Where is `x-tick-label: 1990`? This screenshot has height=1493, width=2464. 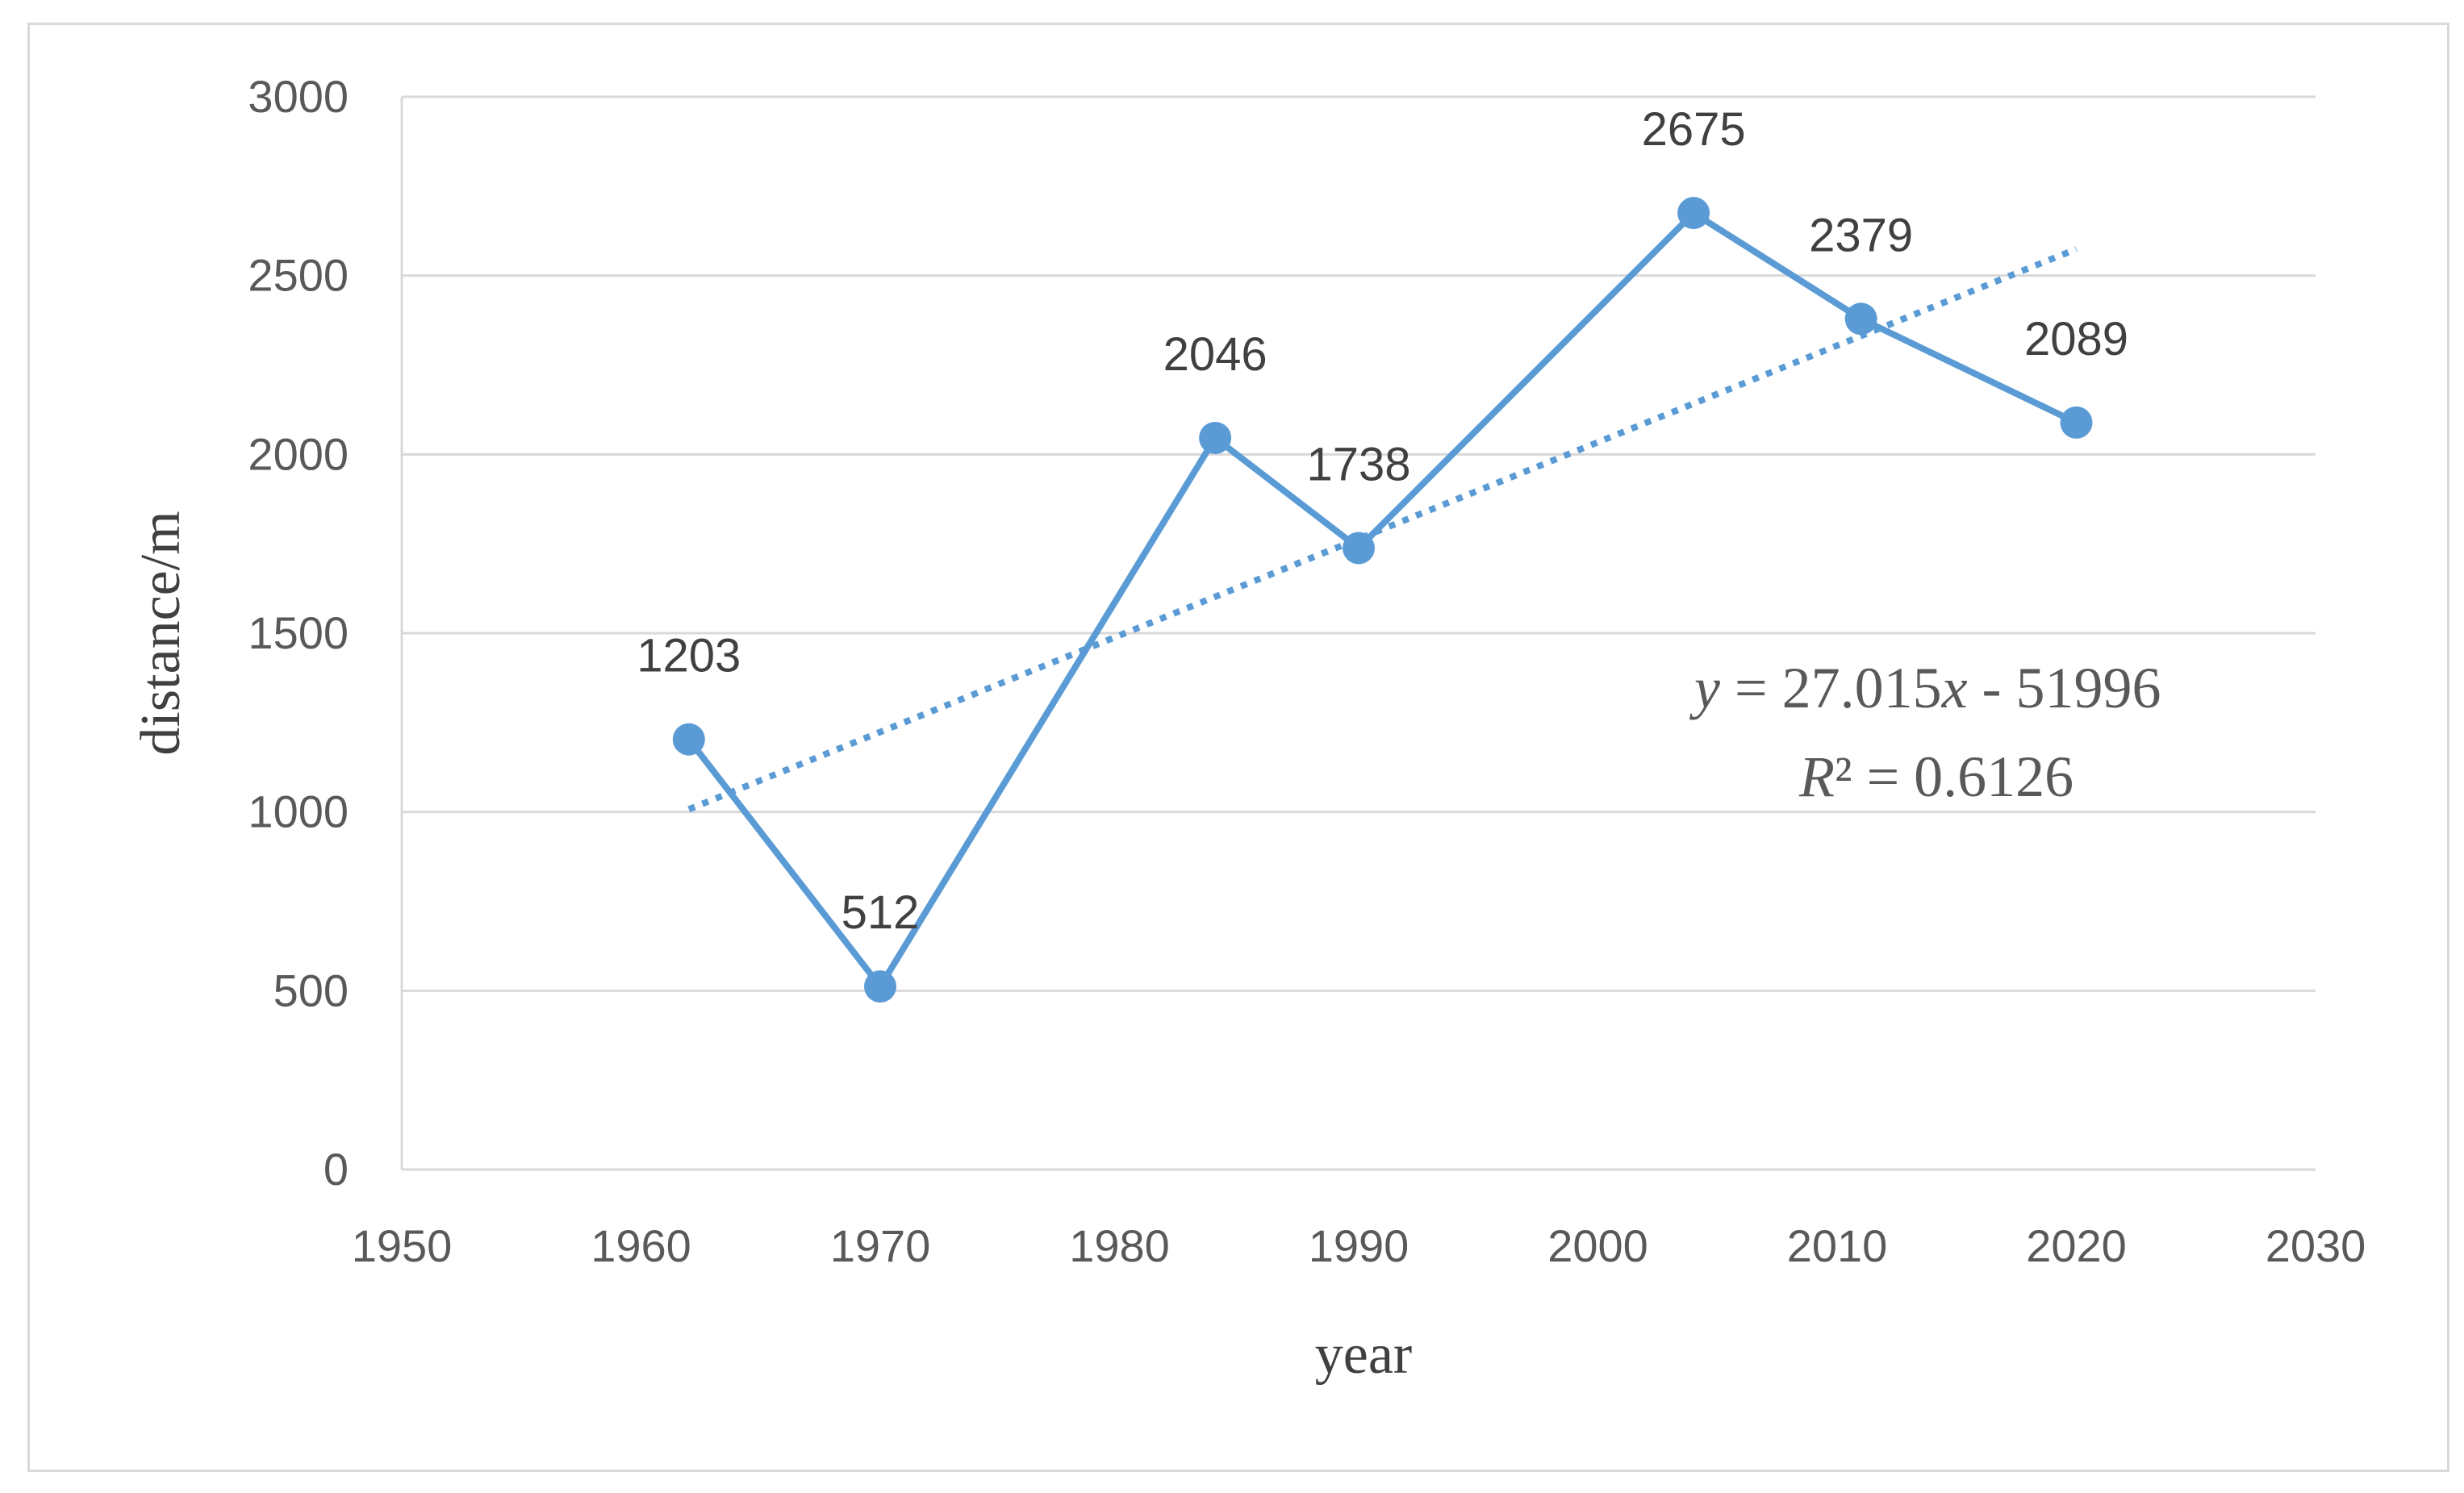 x-tick-label: 1990 is located at coordinates (1359, 1245).